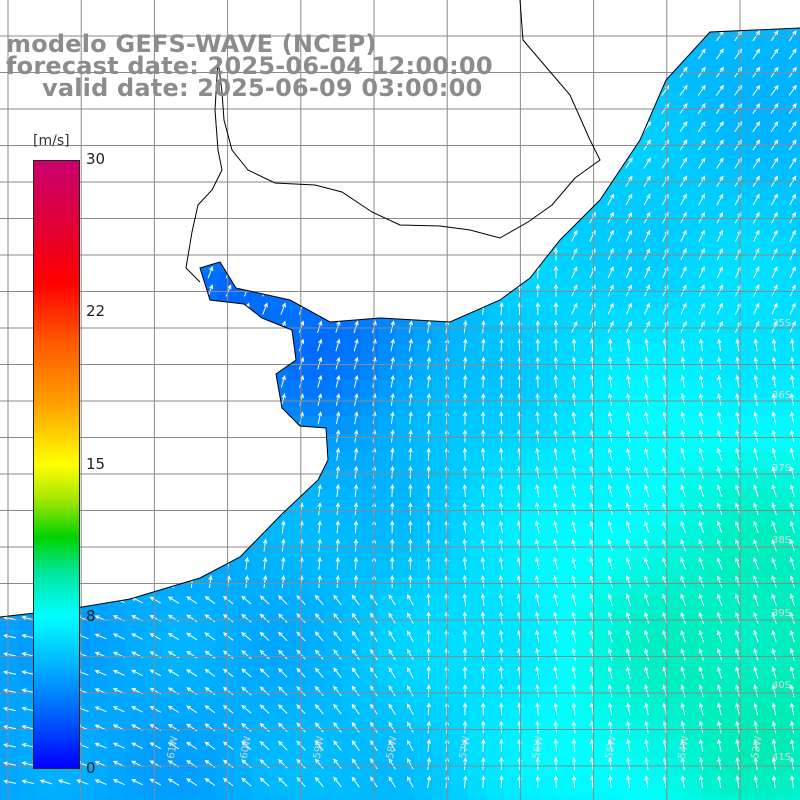  Describe the element at coordinates (782, 468) in the screenshot. I see `lat-label: 37S` at that location.